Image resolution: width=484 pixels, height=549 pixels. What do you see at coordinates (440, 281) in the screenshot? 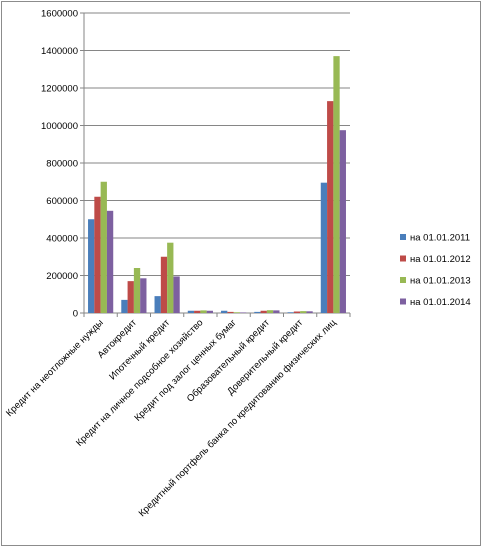
I see `legend-label: на 01.01.2013` at bounding box center [440, 281].